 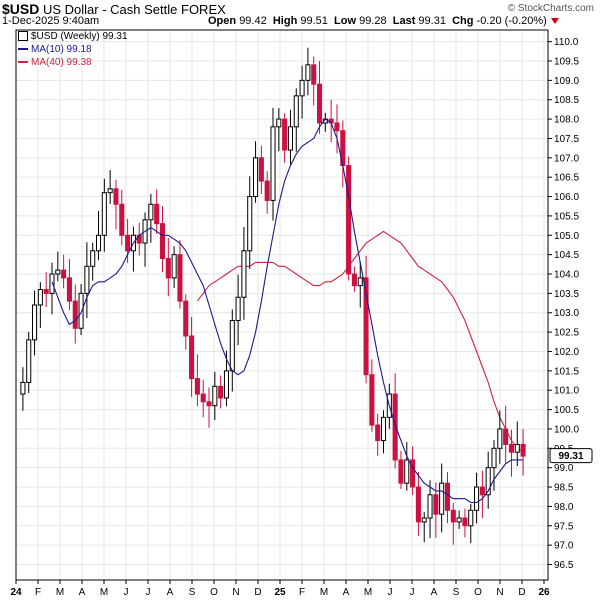 I want to click on symbol-name: US Dollar - Cash Settle, so click(x=110, y=9).